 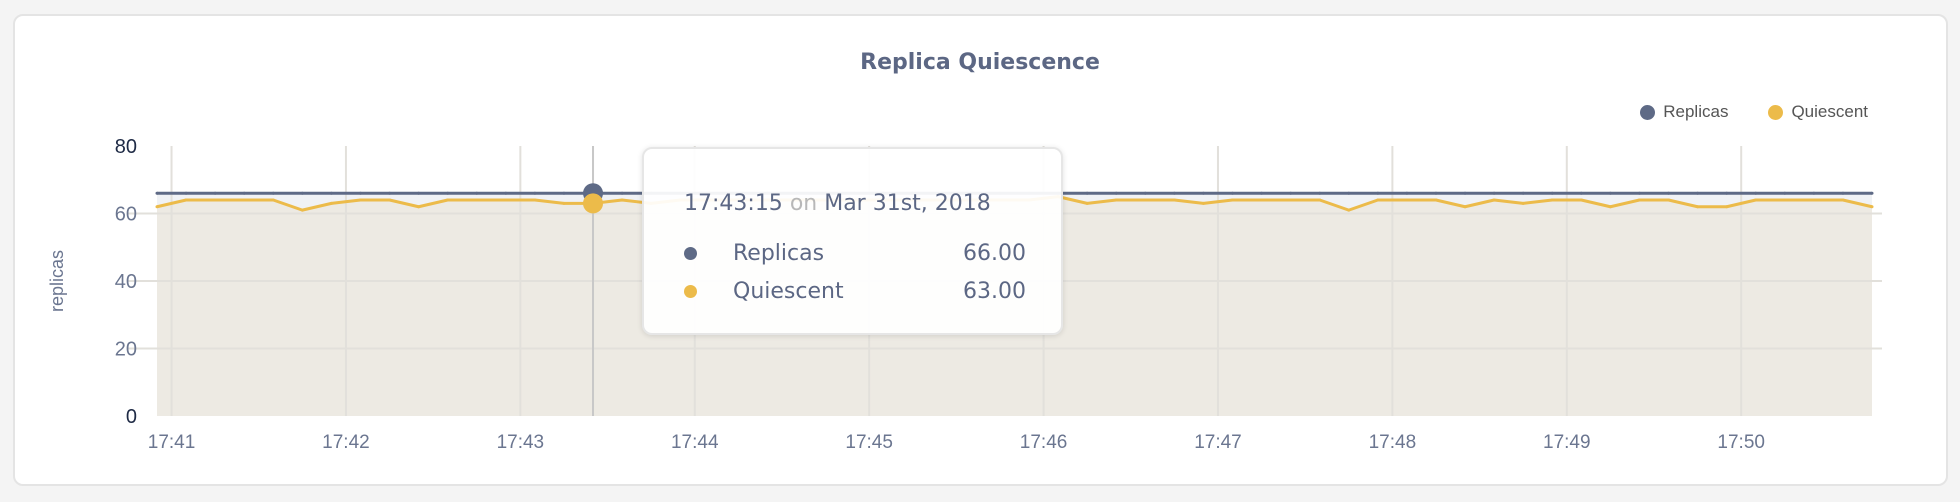 What do you see at coordinates (346, 442) in the screenshot?
I see `x-tick-label: 17:42` at bounding box center [346, 442].